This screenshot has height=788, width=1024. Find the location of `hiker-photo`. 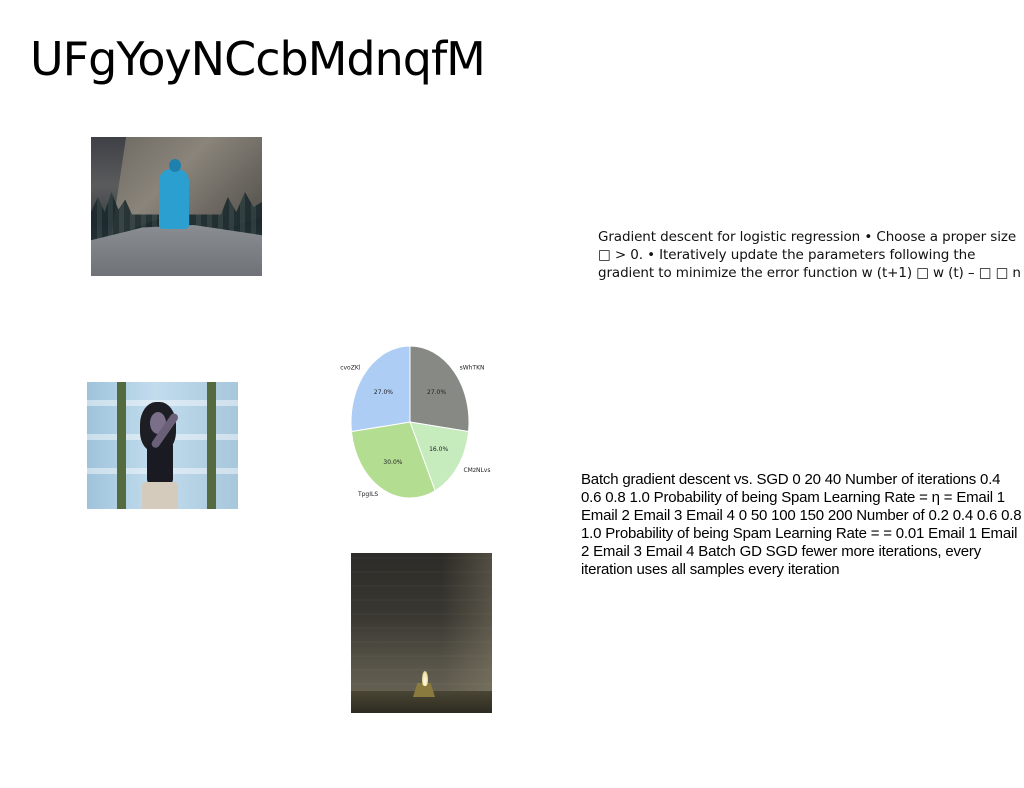

hiker-photo is located at coordinates (176, 206).